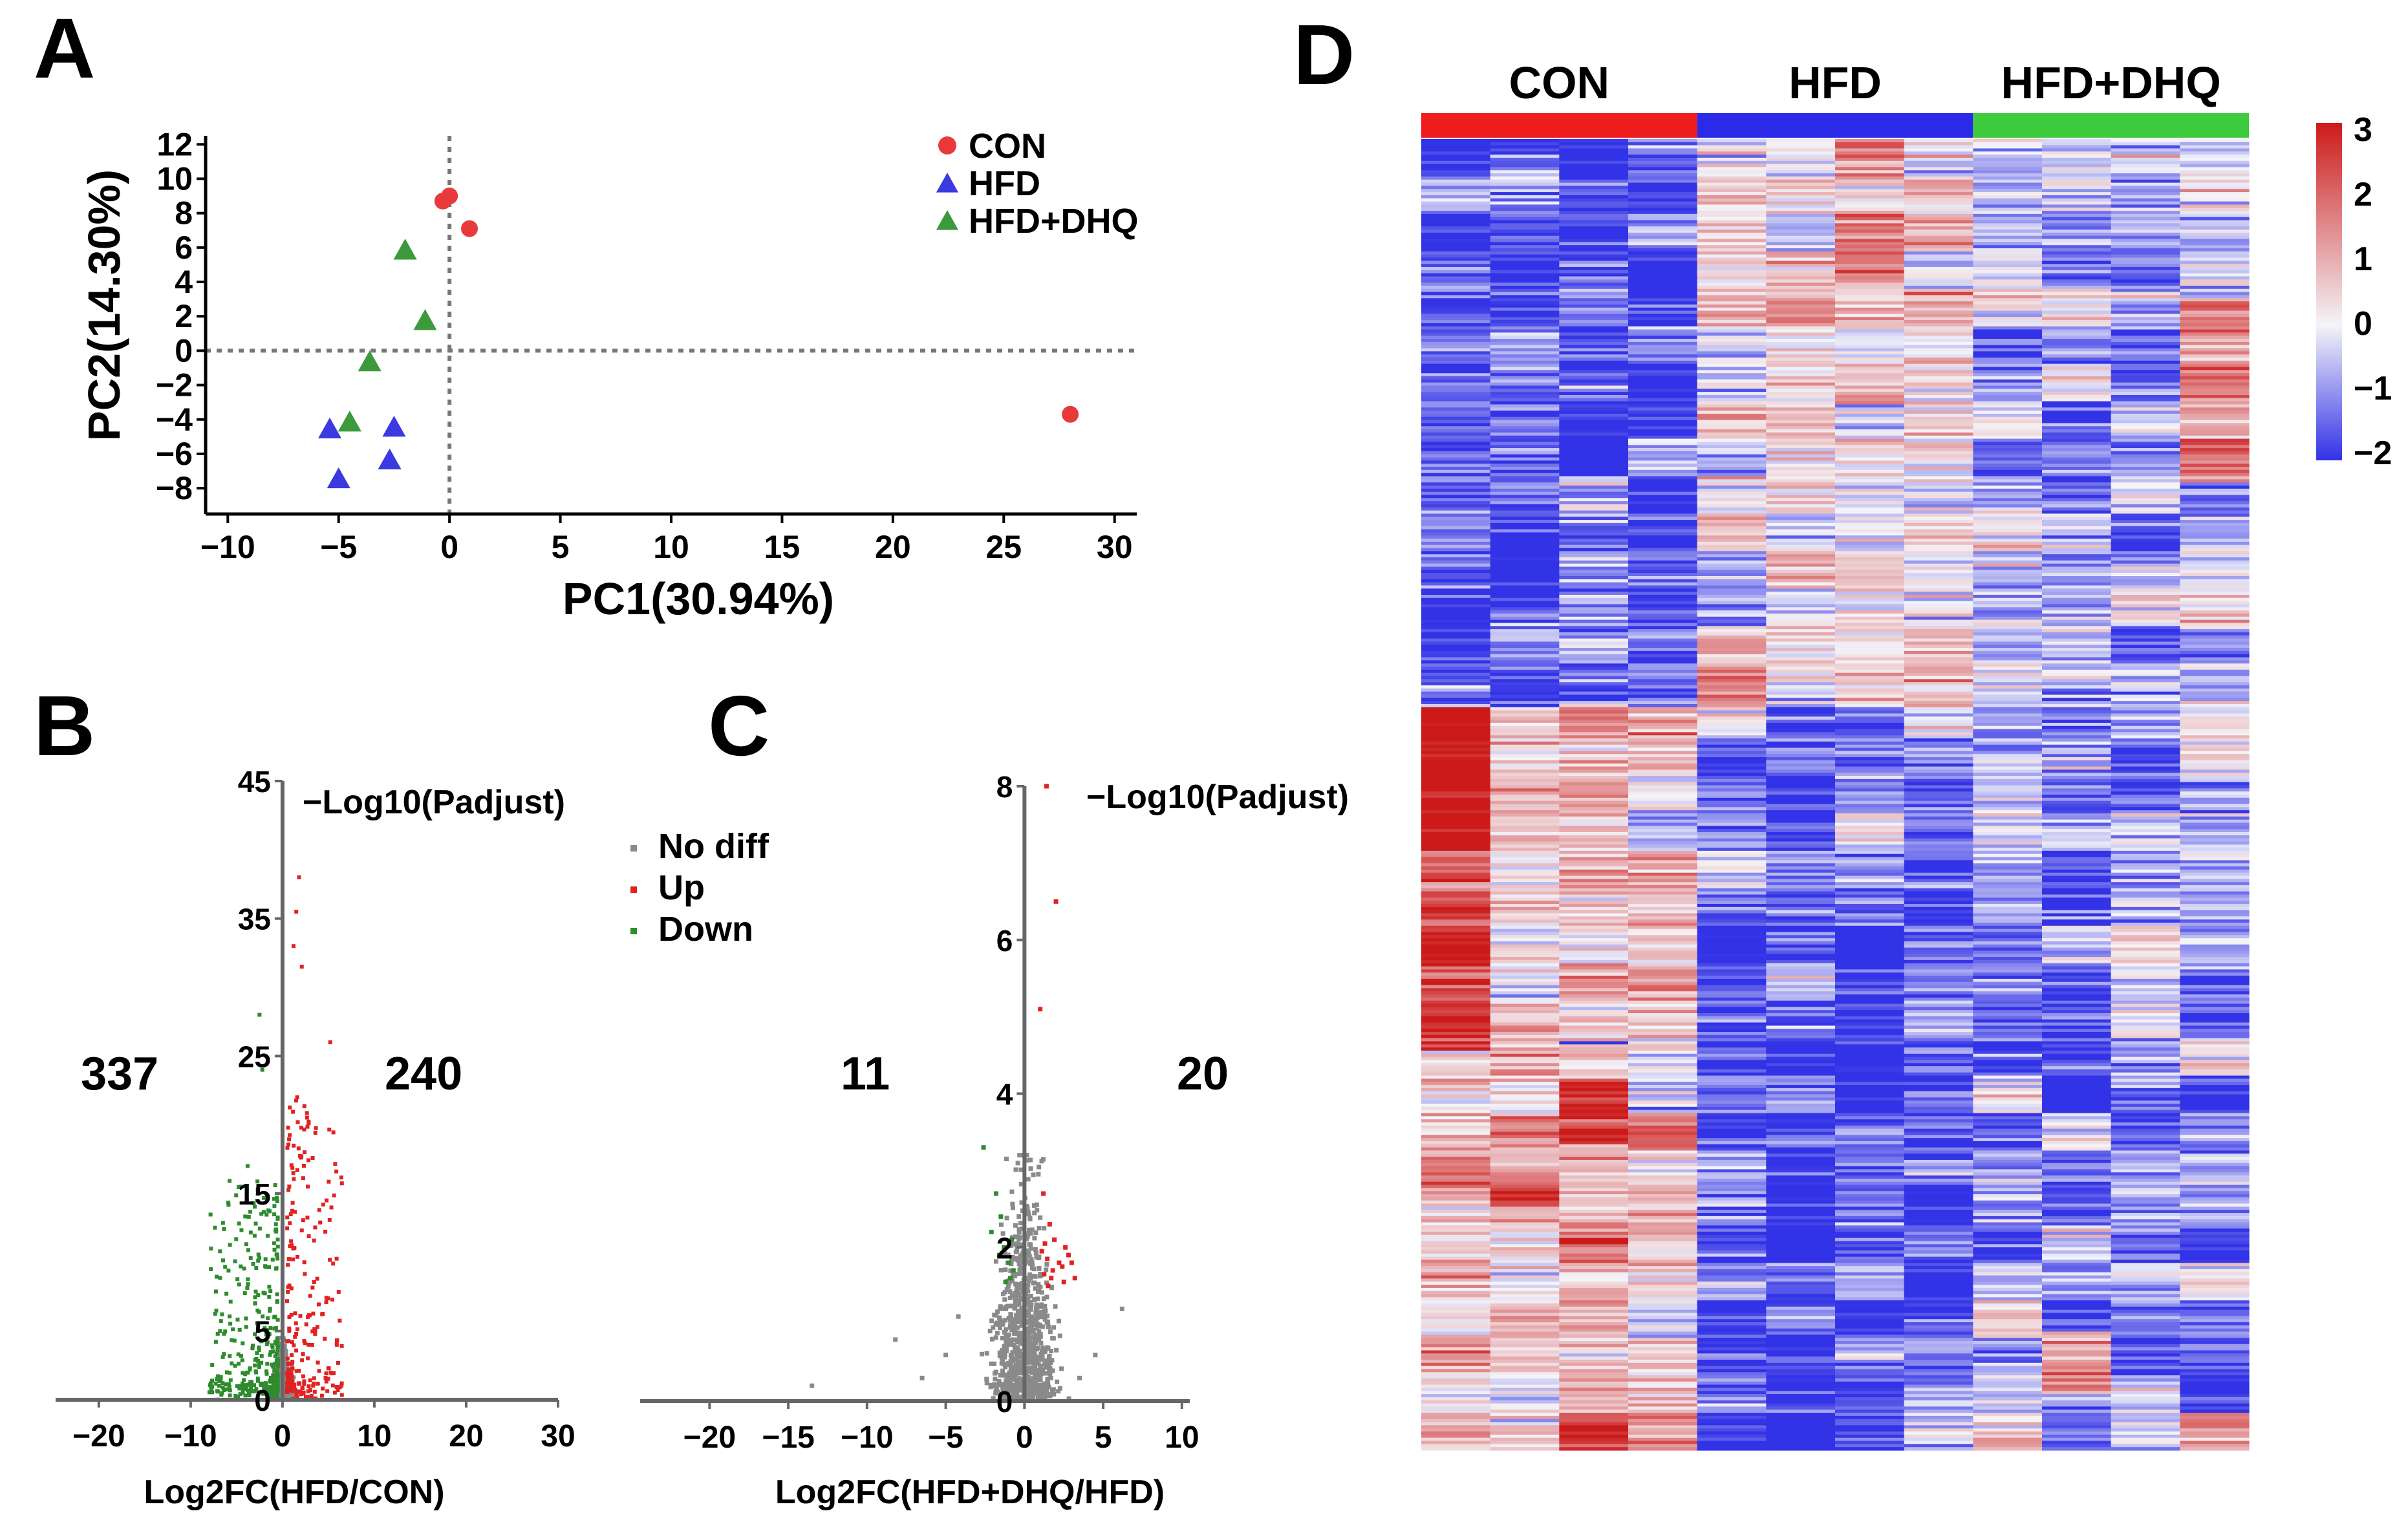  Describe the element at coordinates (174, 488) in the screenshot. I see `pca-y-tick-label: −8` at that location.